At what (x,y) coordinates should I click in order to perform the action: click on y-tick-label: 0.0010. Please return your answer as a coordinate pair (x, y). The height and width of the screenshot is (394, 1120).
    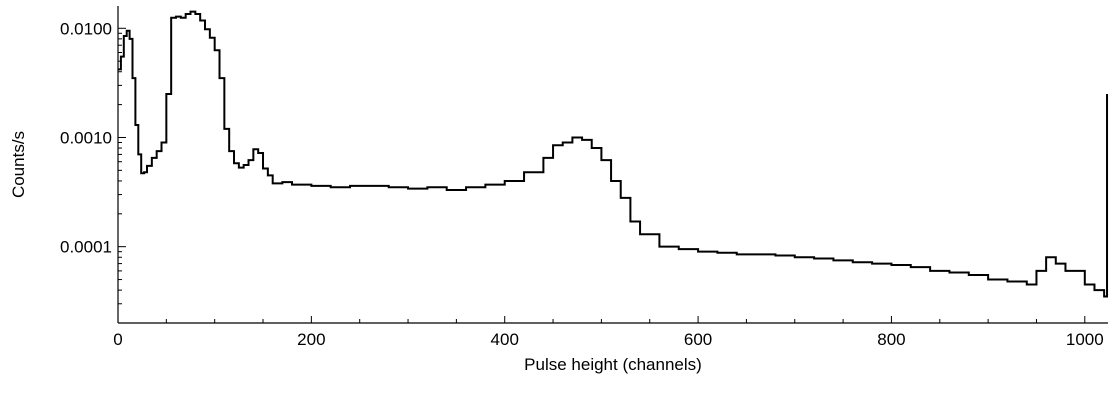
    Looking at the image, I should click on (86, 137).